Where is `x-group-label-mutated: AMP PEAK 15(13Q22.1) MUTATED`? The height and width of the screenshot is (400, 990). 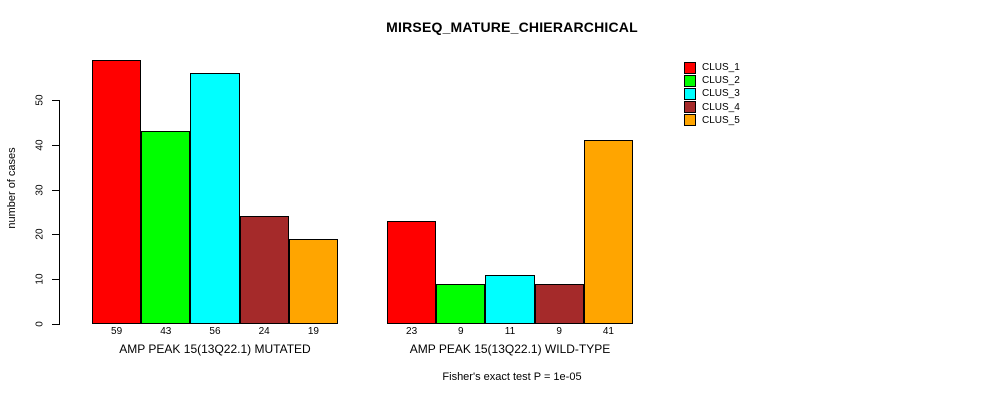
x-group-label-mutated: AMP PEAK 15(13Q22.1) MUTATED is located at coordinates (215, 349).